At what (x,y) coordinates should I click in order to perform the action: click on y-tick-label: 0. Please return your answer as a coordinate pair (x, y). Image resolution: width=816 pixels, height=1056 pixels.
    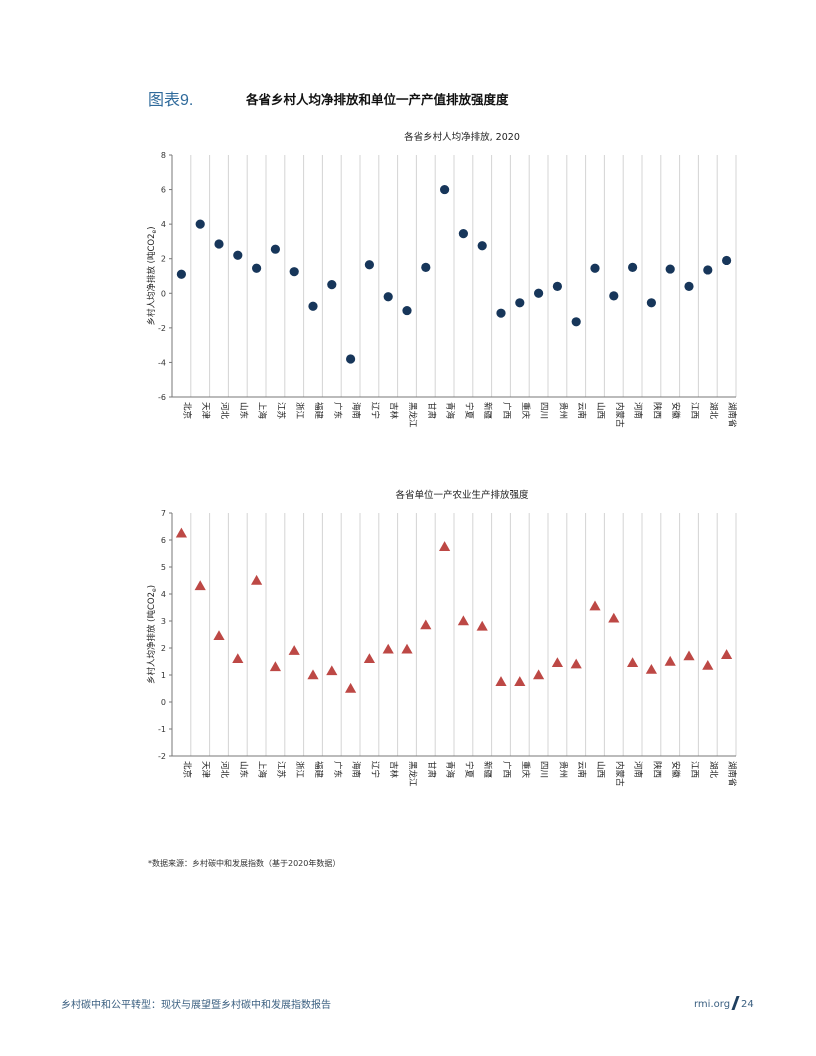
    Looking at the image, I should click on (163, 293).